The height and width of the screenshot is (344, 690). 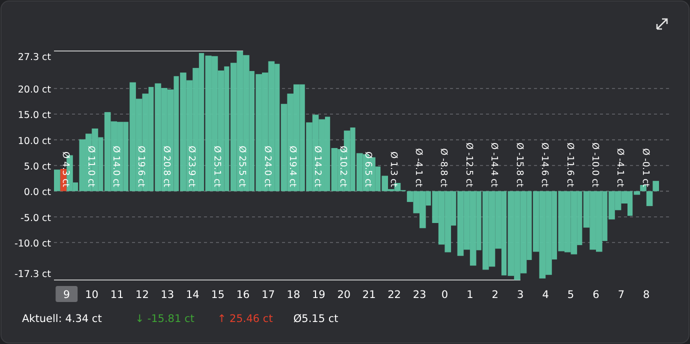 What do you see at coordinates (193, 295) in the screenshot?
I see `x-tick-label: 14` at bounding box center [193, 295].